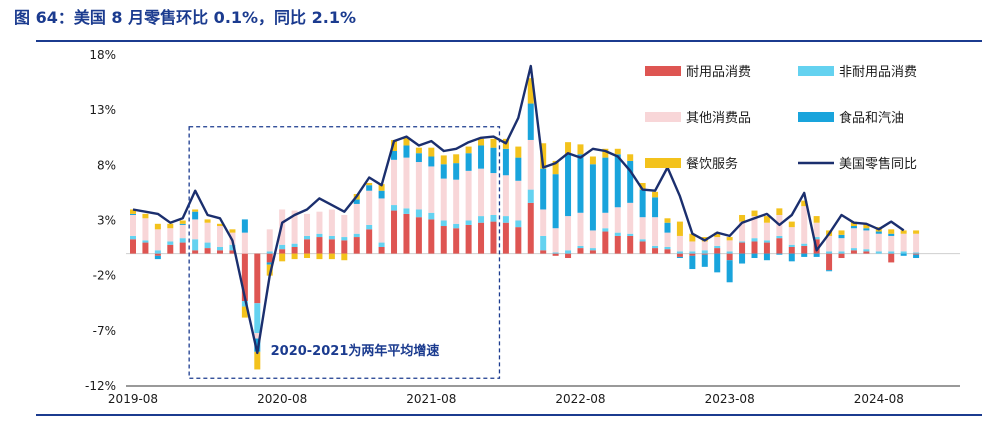  What do you see at coordinates (102, 55) in the screenshot?
I see `y-tick-label: 18%` at bounding box center [102, 55].